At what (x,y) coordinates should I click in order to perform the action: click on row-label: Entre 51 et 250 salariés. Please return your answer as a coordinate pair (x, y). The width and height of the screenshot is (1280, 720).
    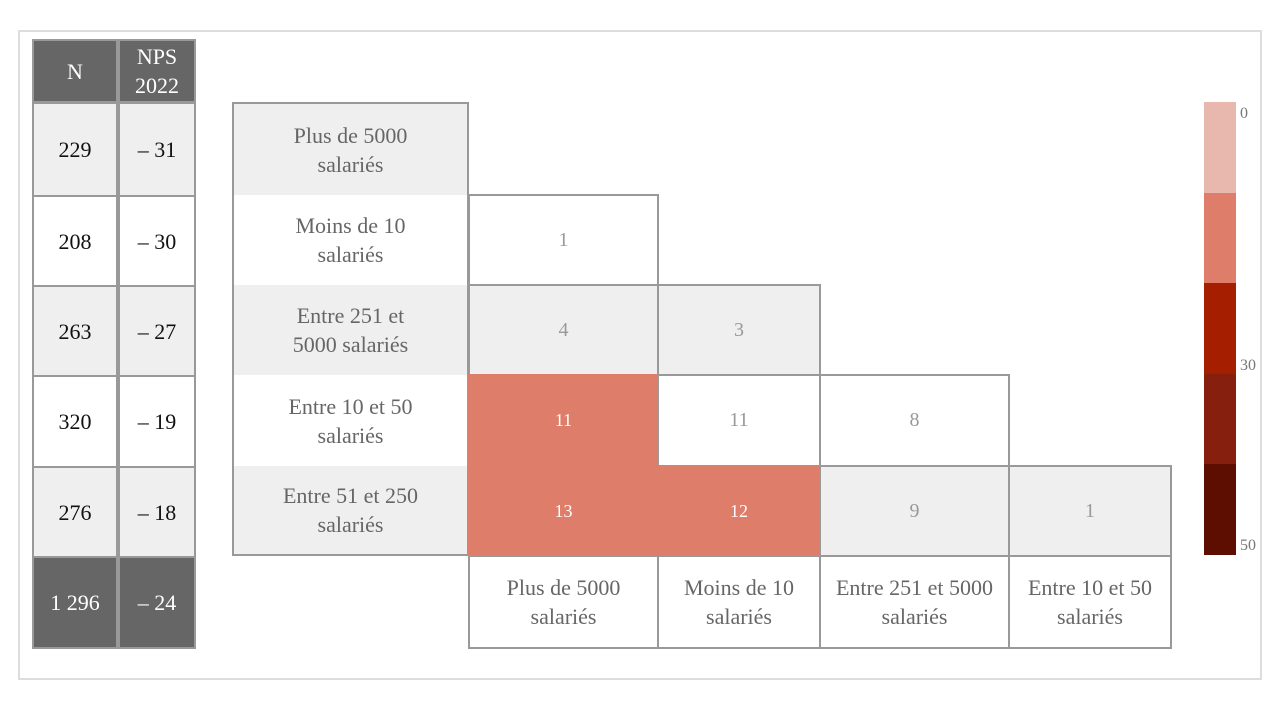
    Looking at the image, I should click on (350, 511).